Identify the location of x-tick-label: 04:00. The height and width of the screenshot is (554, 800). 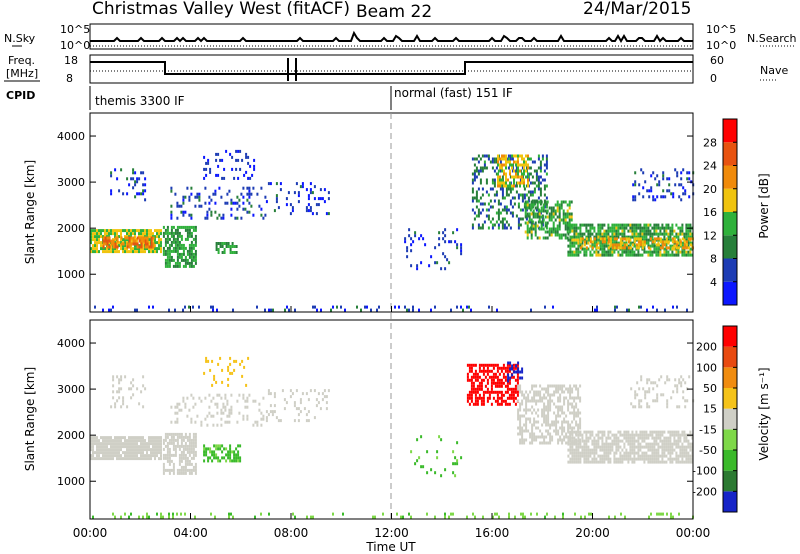
(190, 533).